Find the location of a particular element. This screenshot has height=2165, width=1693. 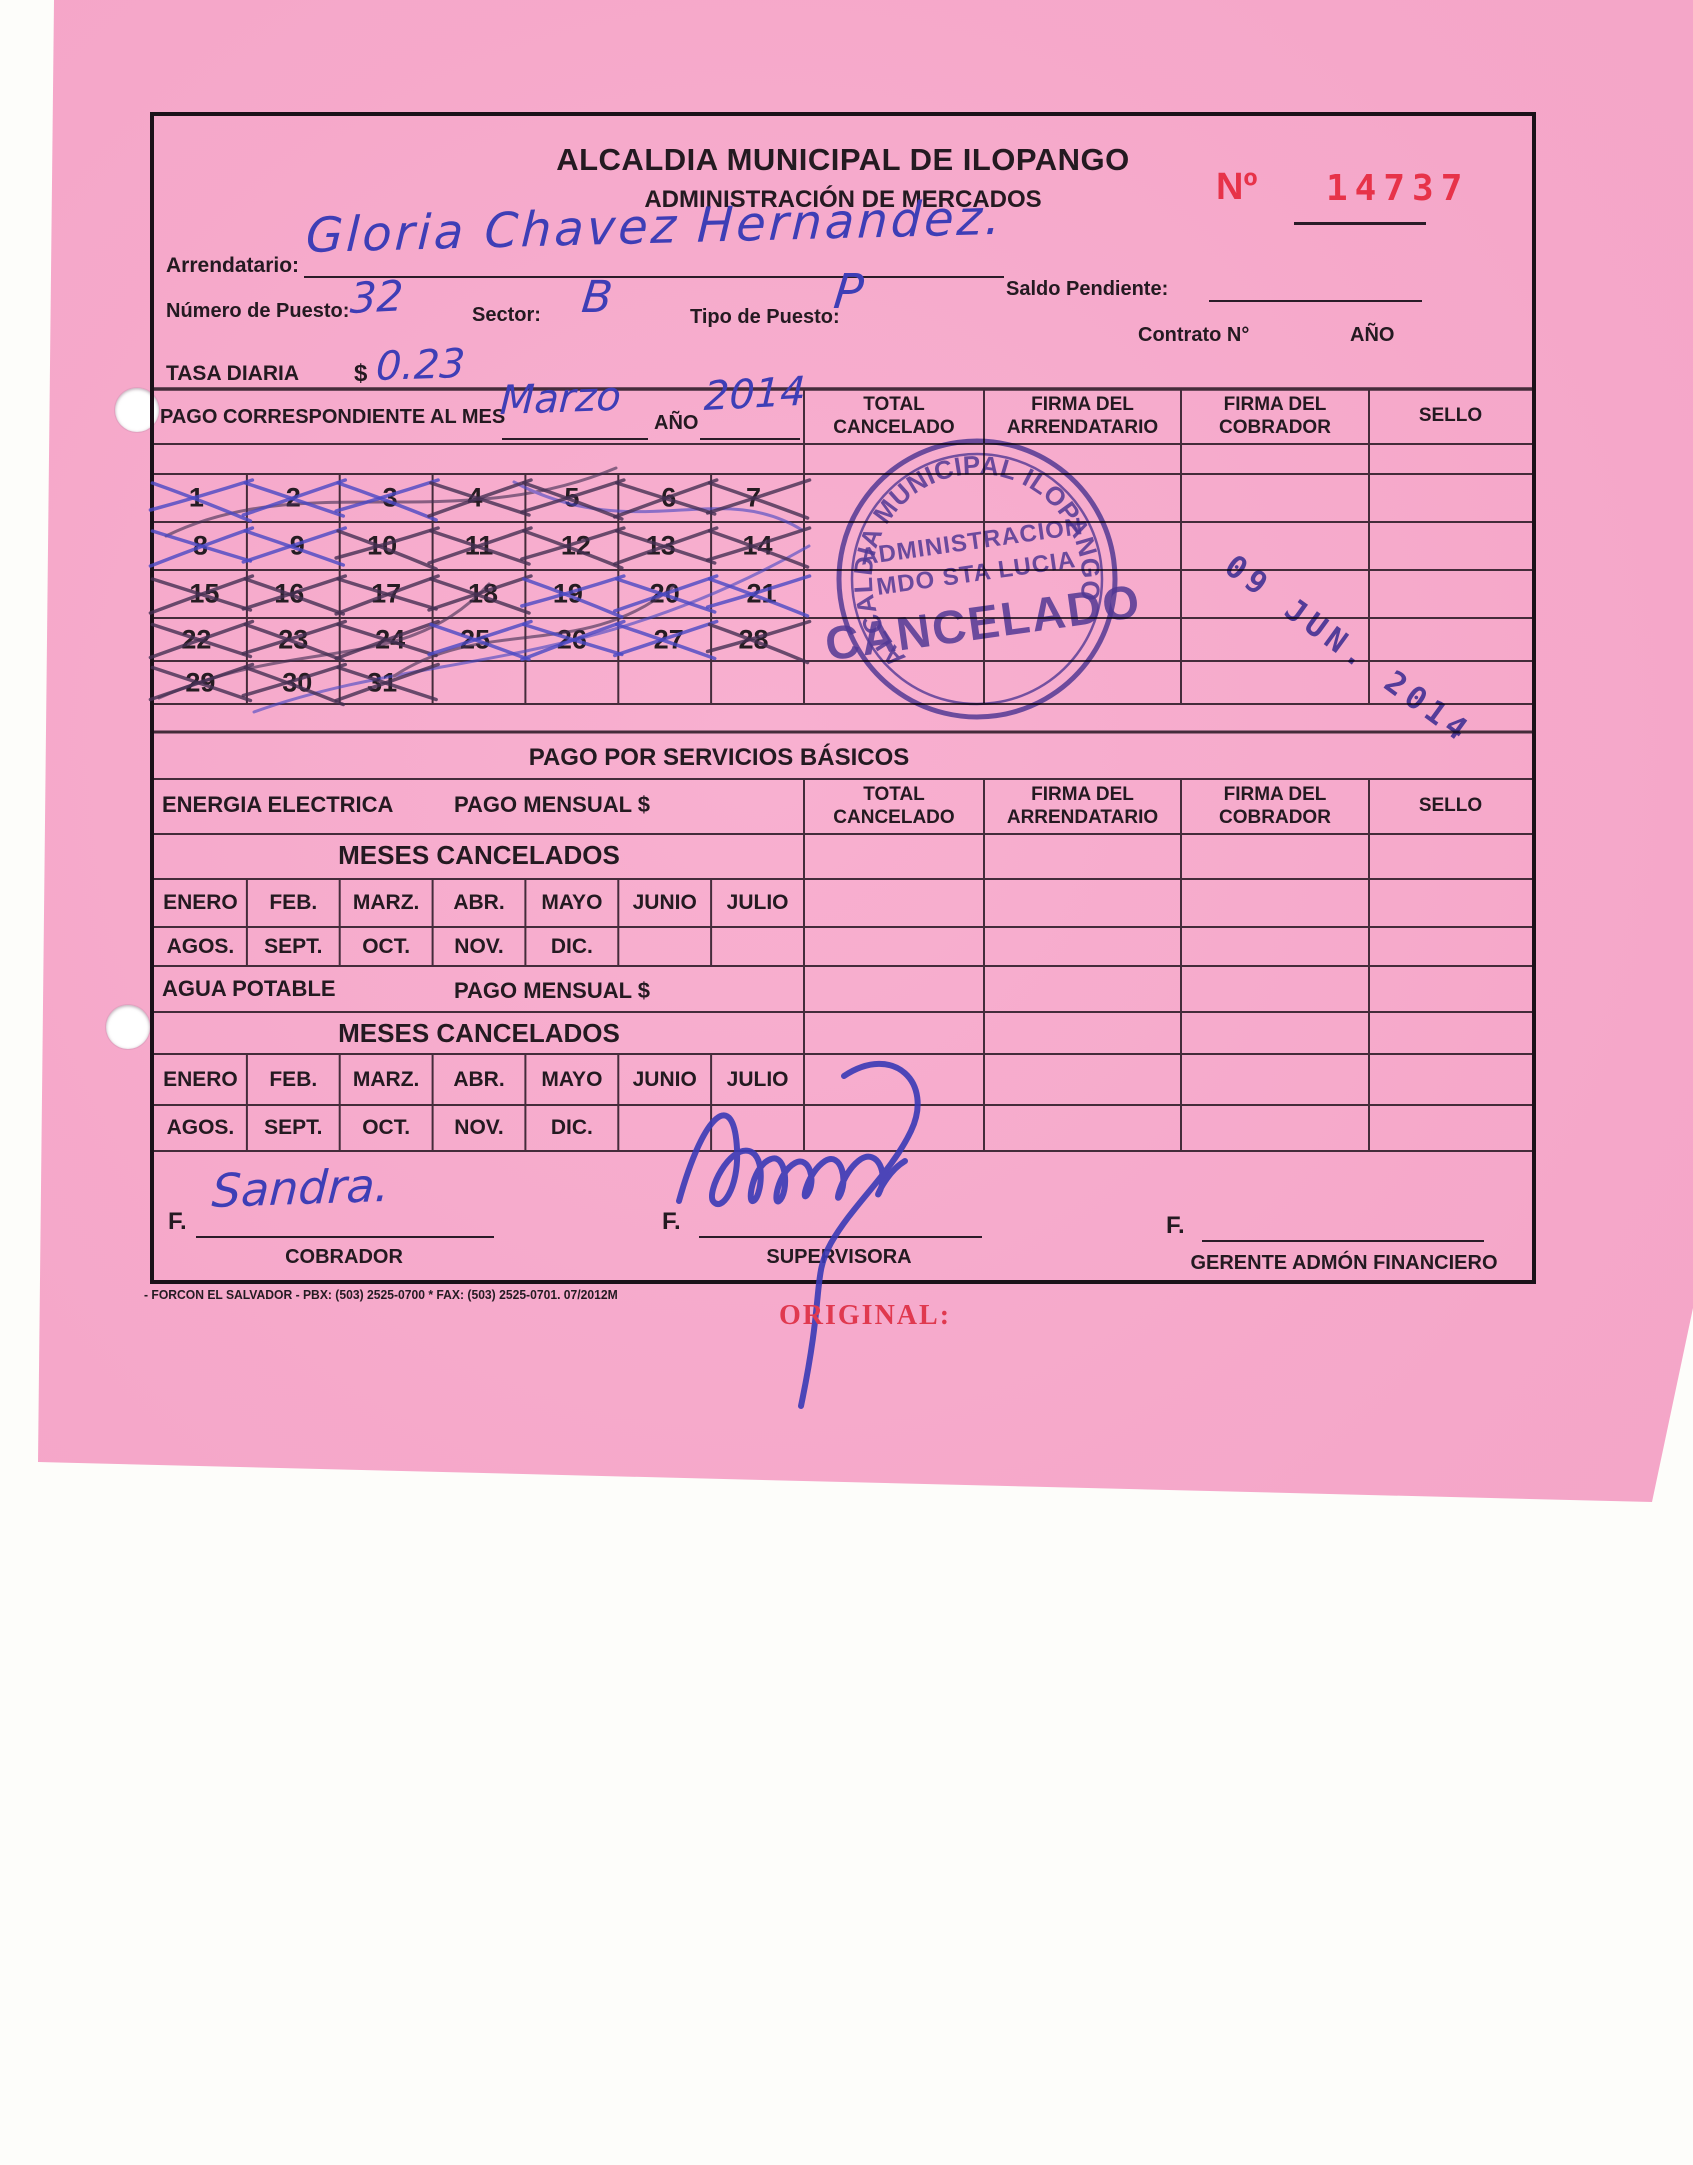

saldo-pendiente-underline is located at coordinates (1315, 301).